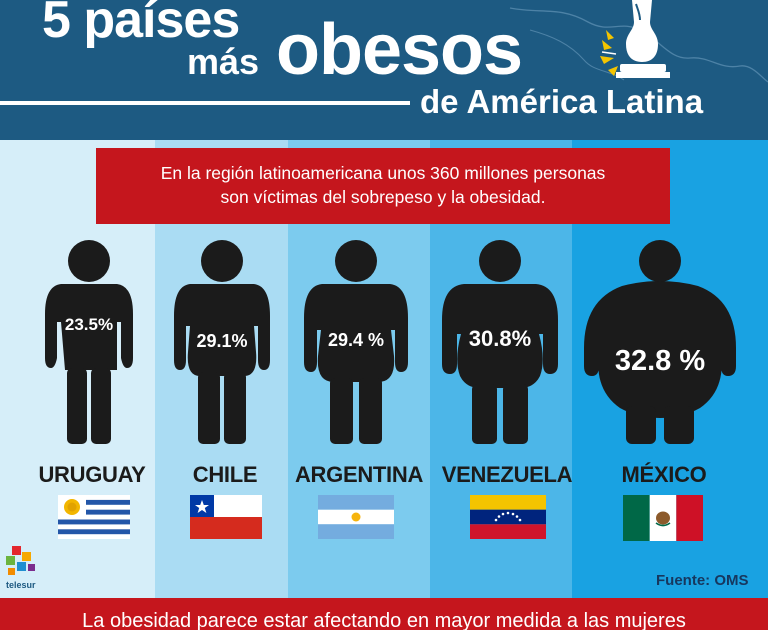  Describe the element at coordinates (508, 517) in the screenshot. I see `venezuela-flag-icon` at that location.